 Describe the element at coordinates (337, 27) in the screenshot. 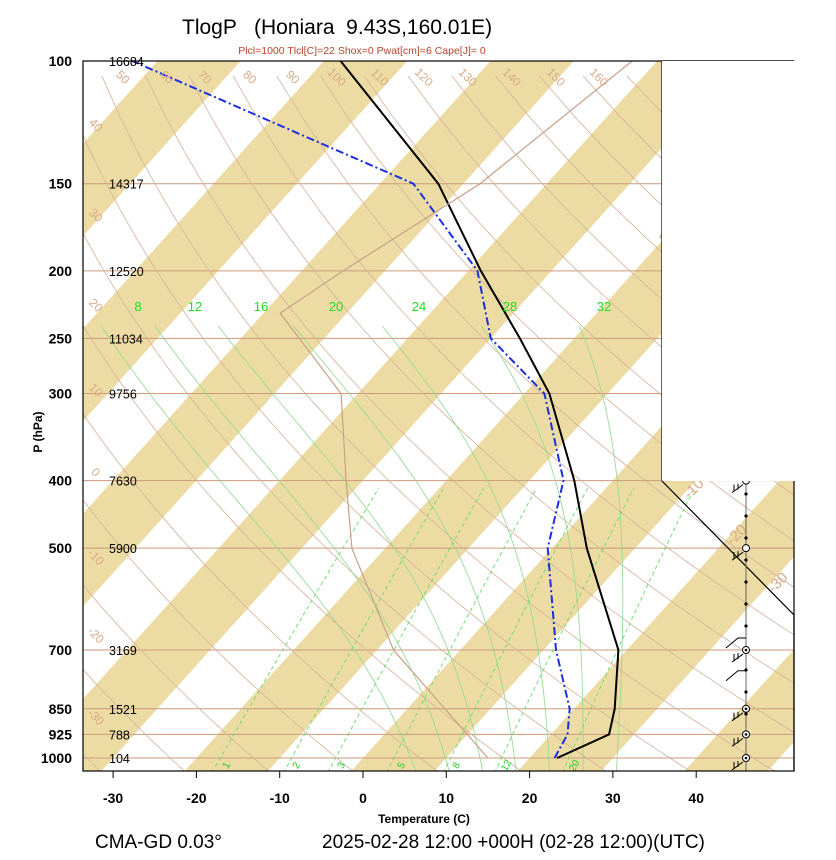

I see `chart-title: TlogP (Honiara 9.43S,160.01E)` at that location.